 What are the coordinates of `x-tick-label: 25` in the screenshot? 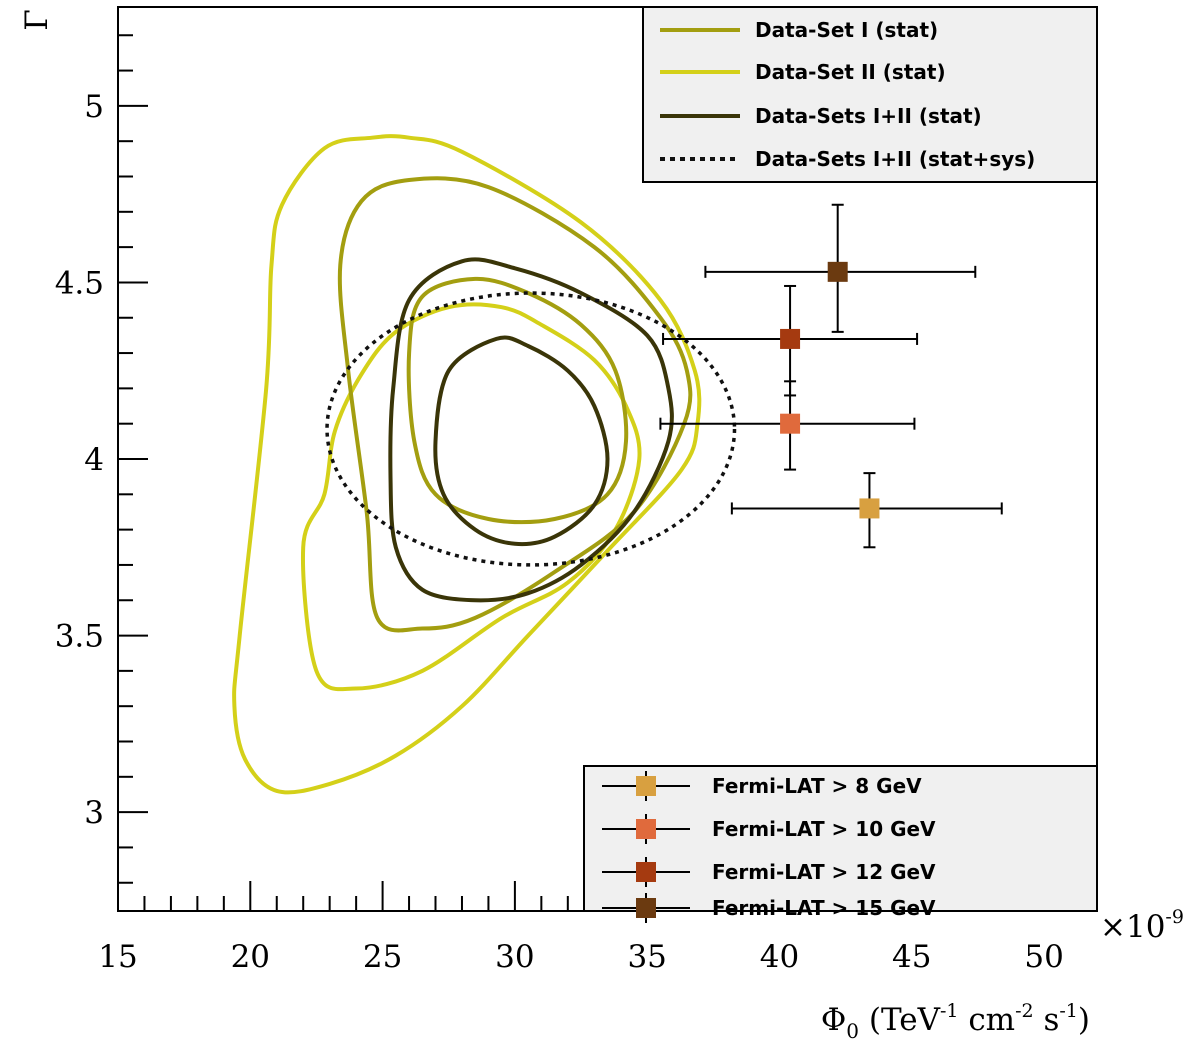 It's located at (382, 957).